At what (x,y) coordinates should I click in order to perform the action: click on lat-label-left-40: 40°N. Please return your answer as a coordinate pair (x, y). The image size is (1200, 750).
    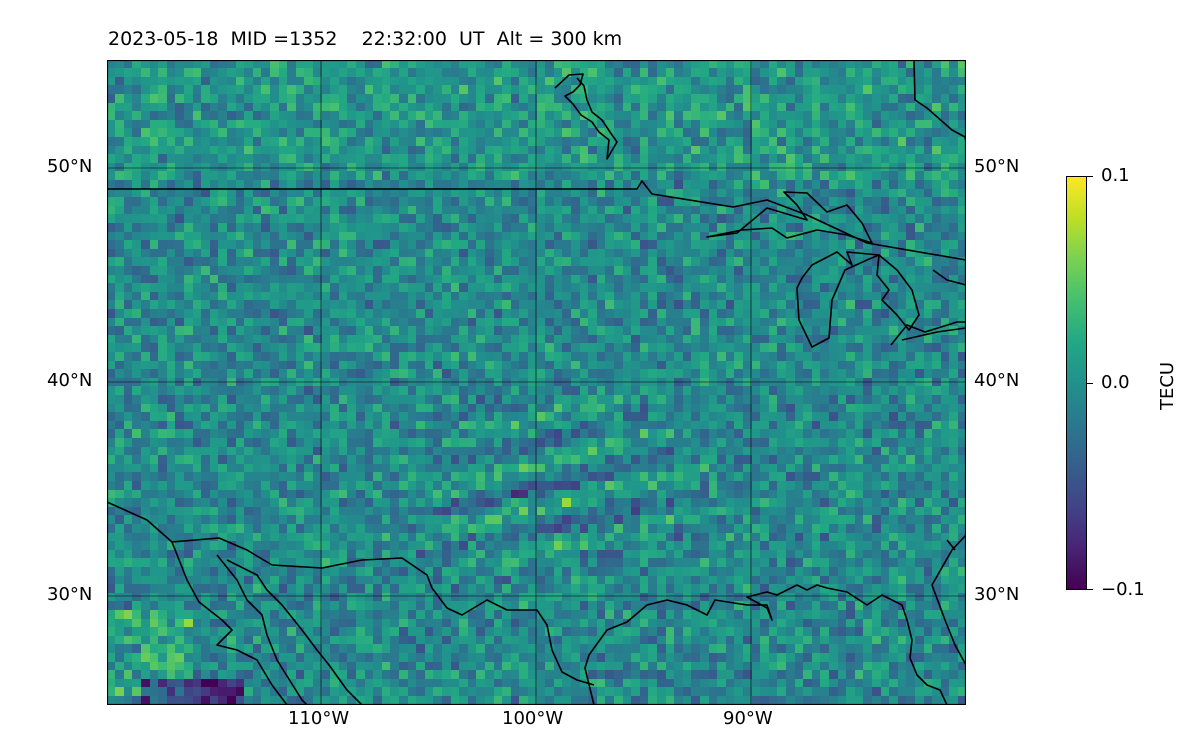
    Looking at the image, I should click on (70, 380).